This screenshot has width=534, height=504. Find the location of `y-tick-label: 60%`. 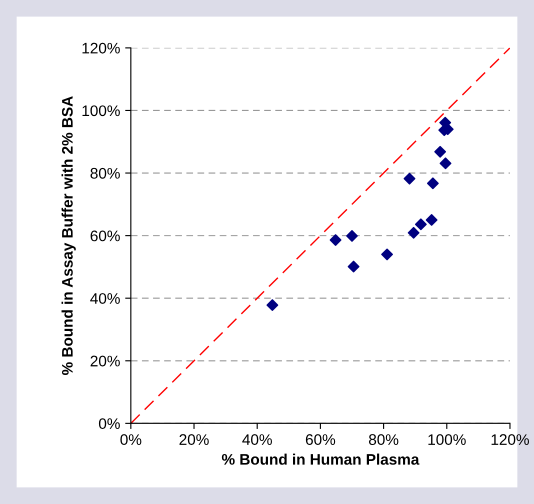

y-tick-label: 60% is located at coordinates (105, 236).